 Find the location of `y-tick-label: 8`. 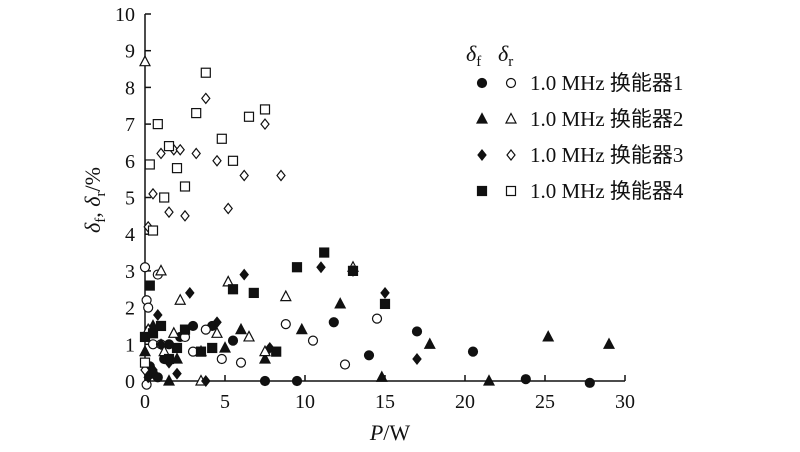

y-tick-label: 8 is located at coordinates (130, 88).